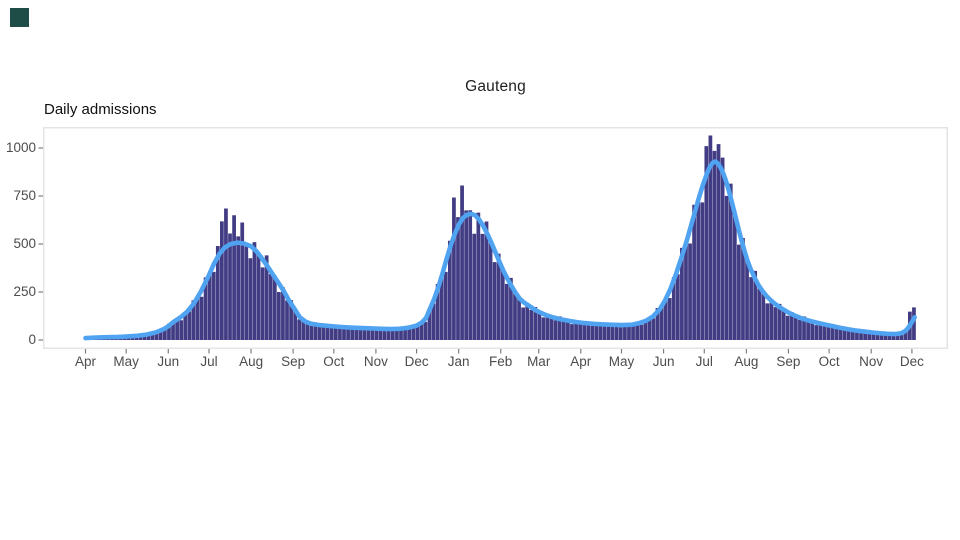 The width and height of the screenshot is (960, 540). Describe the element at coordinates (32, 339) in the screenshot. I see `y-tick-label: 0` at that location.